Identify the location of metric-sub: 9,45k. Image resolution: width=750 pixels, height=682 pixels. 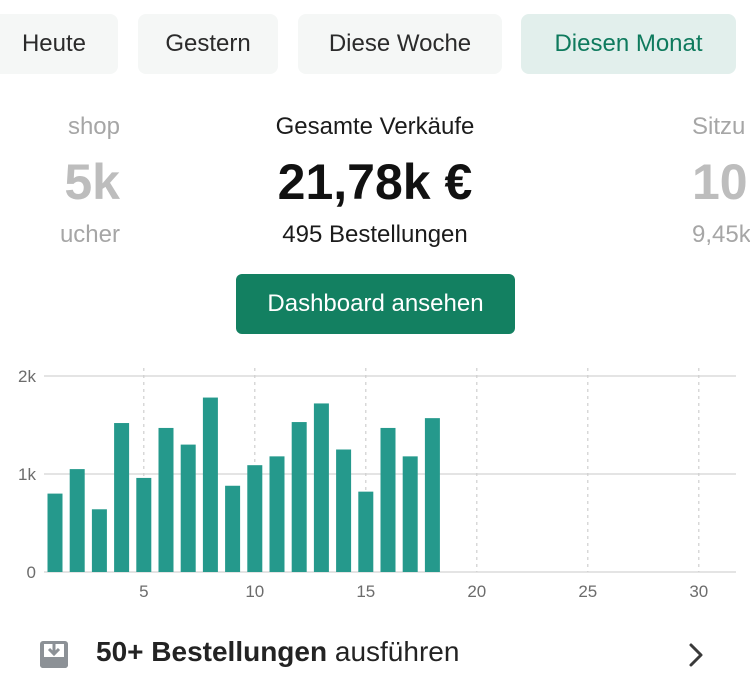
(721, 234).